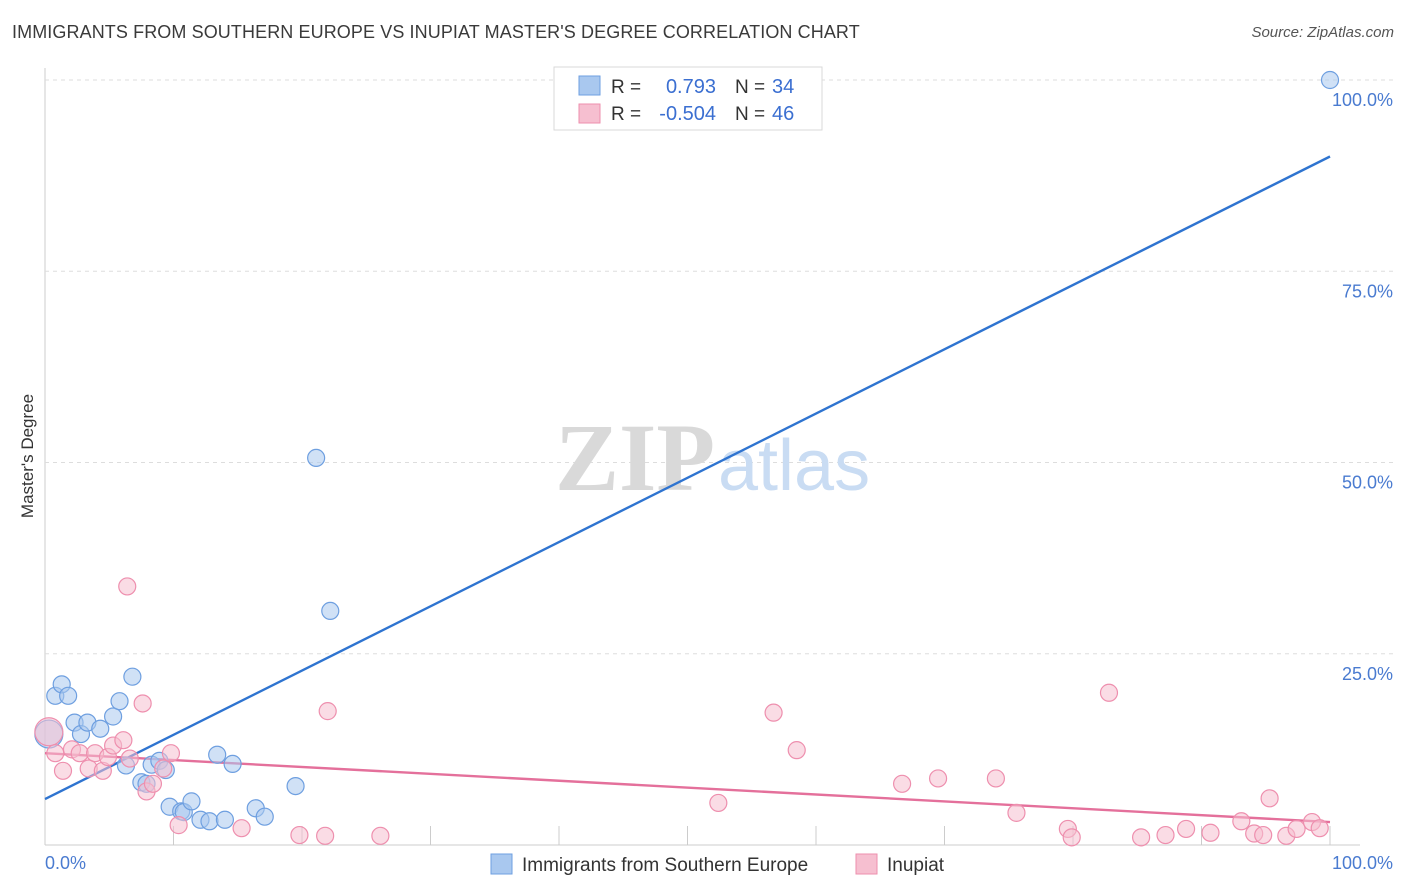  Describe the element at coordinates (65, 863) in the screenshot. I see `x-tick-label: 0.0%` at that location.